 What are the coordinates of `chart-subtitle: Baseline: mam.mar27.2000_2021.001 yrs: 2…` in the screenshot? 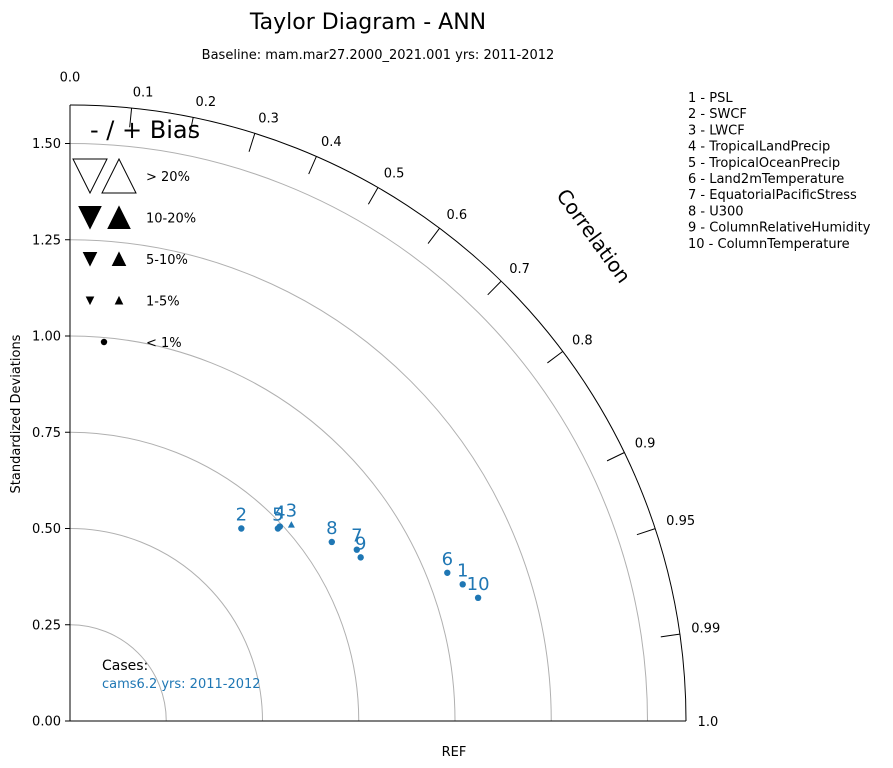 It's located at (378, 55).